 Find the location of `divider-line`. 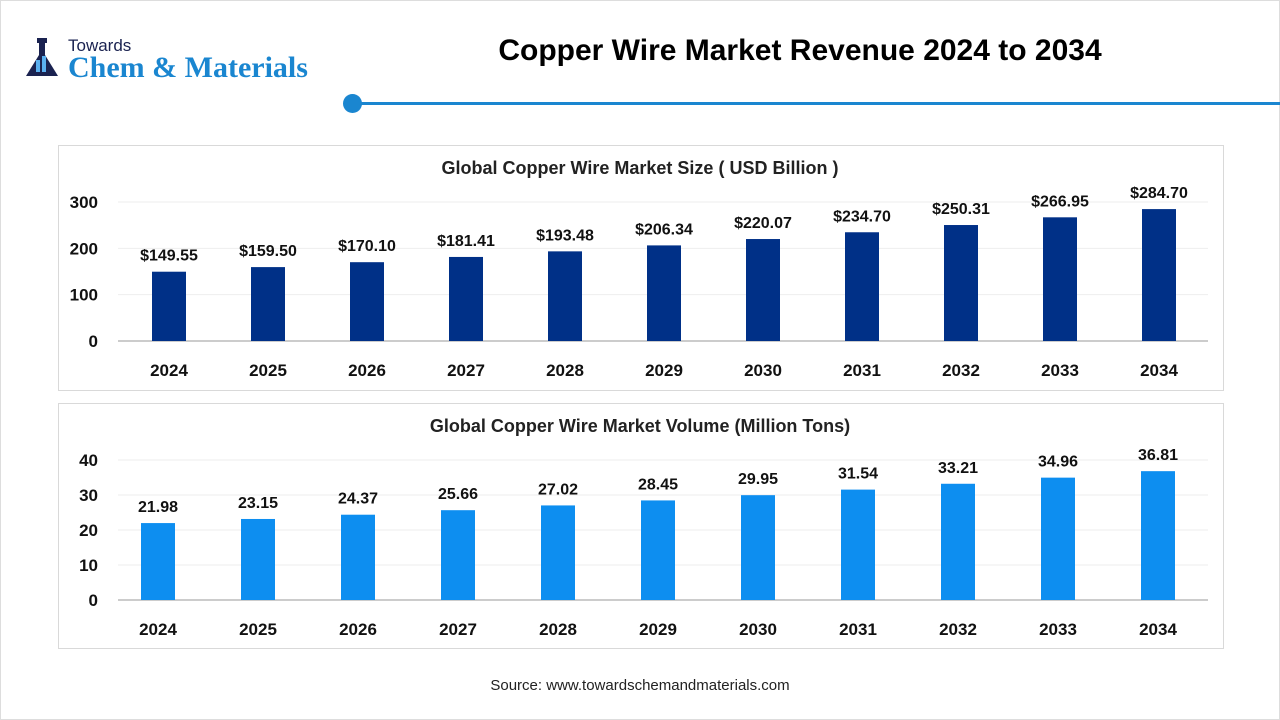

divider-line is located at coordinates (816, 103).